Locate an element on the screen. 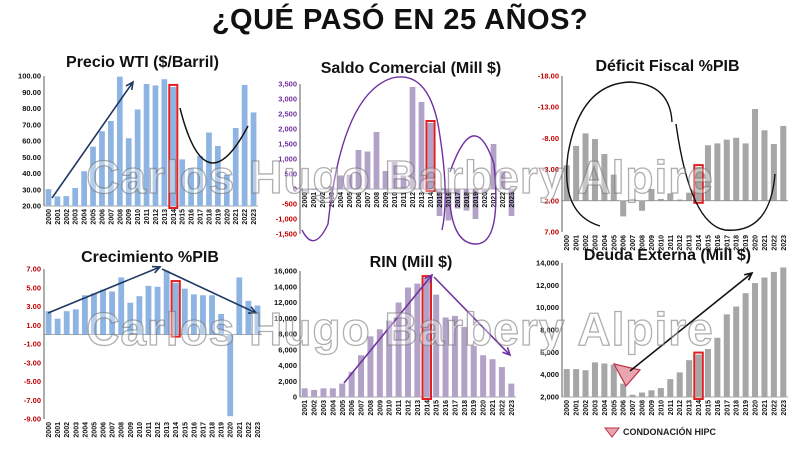  x-tick-label: 2021 is located at coordinates (765, 408).